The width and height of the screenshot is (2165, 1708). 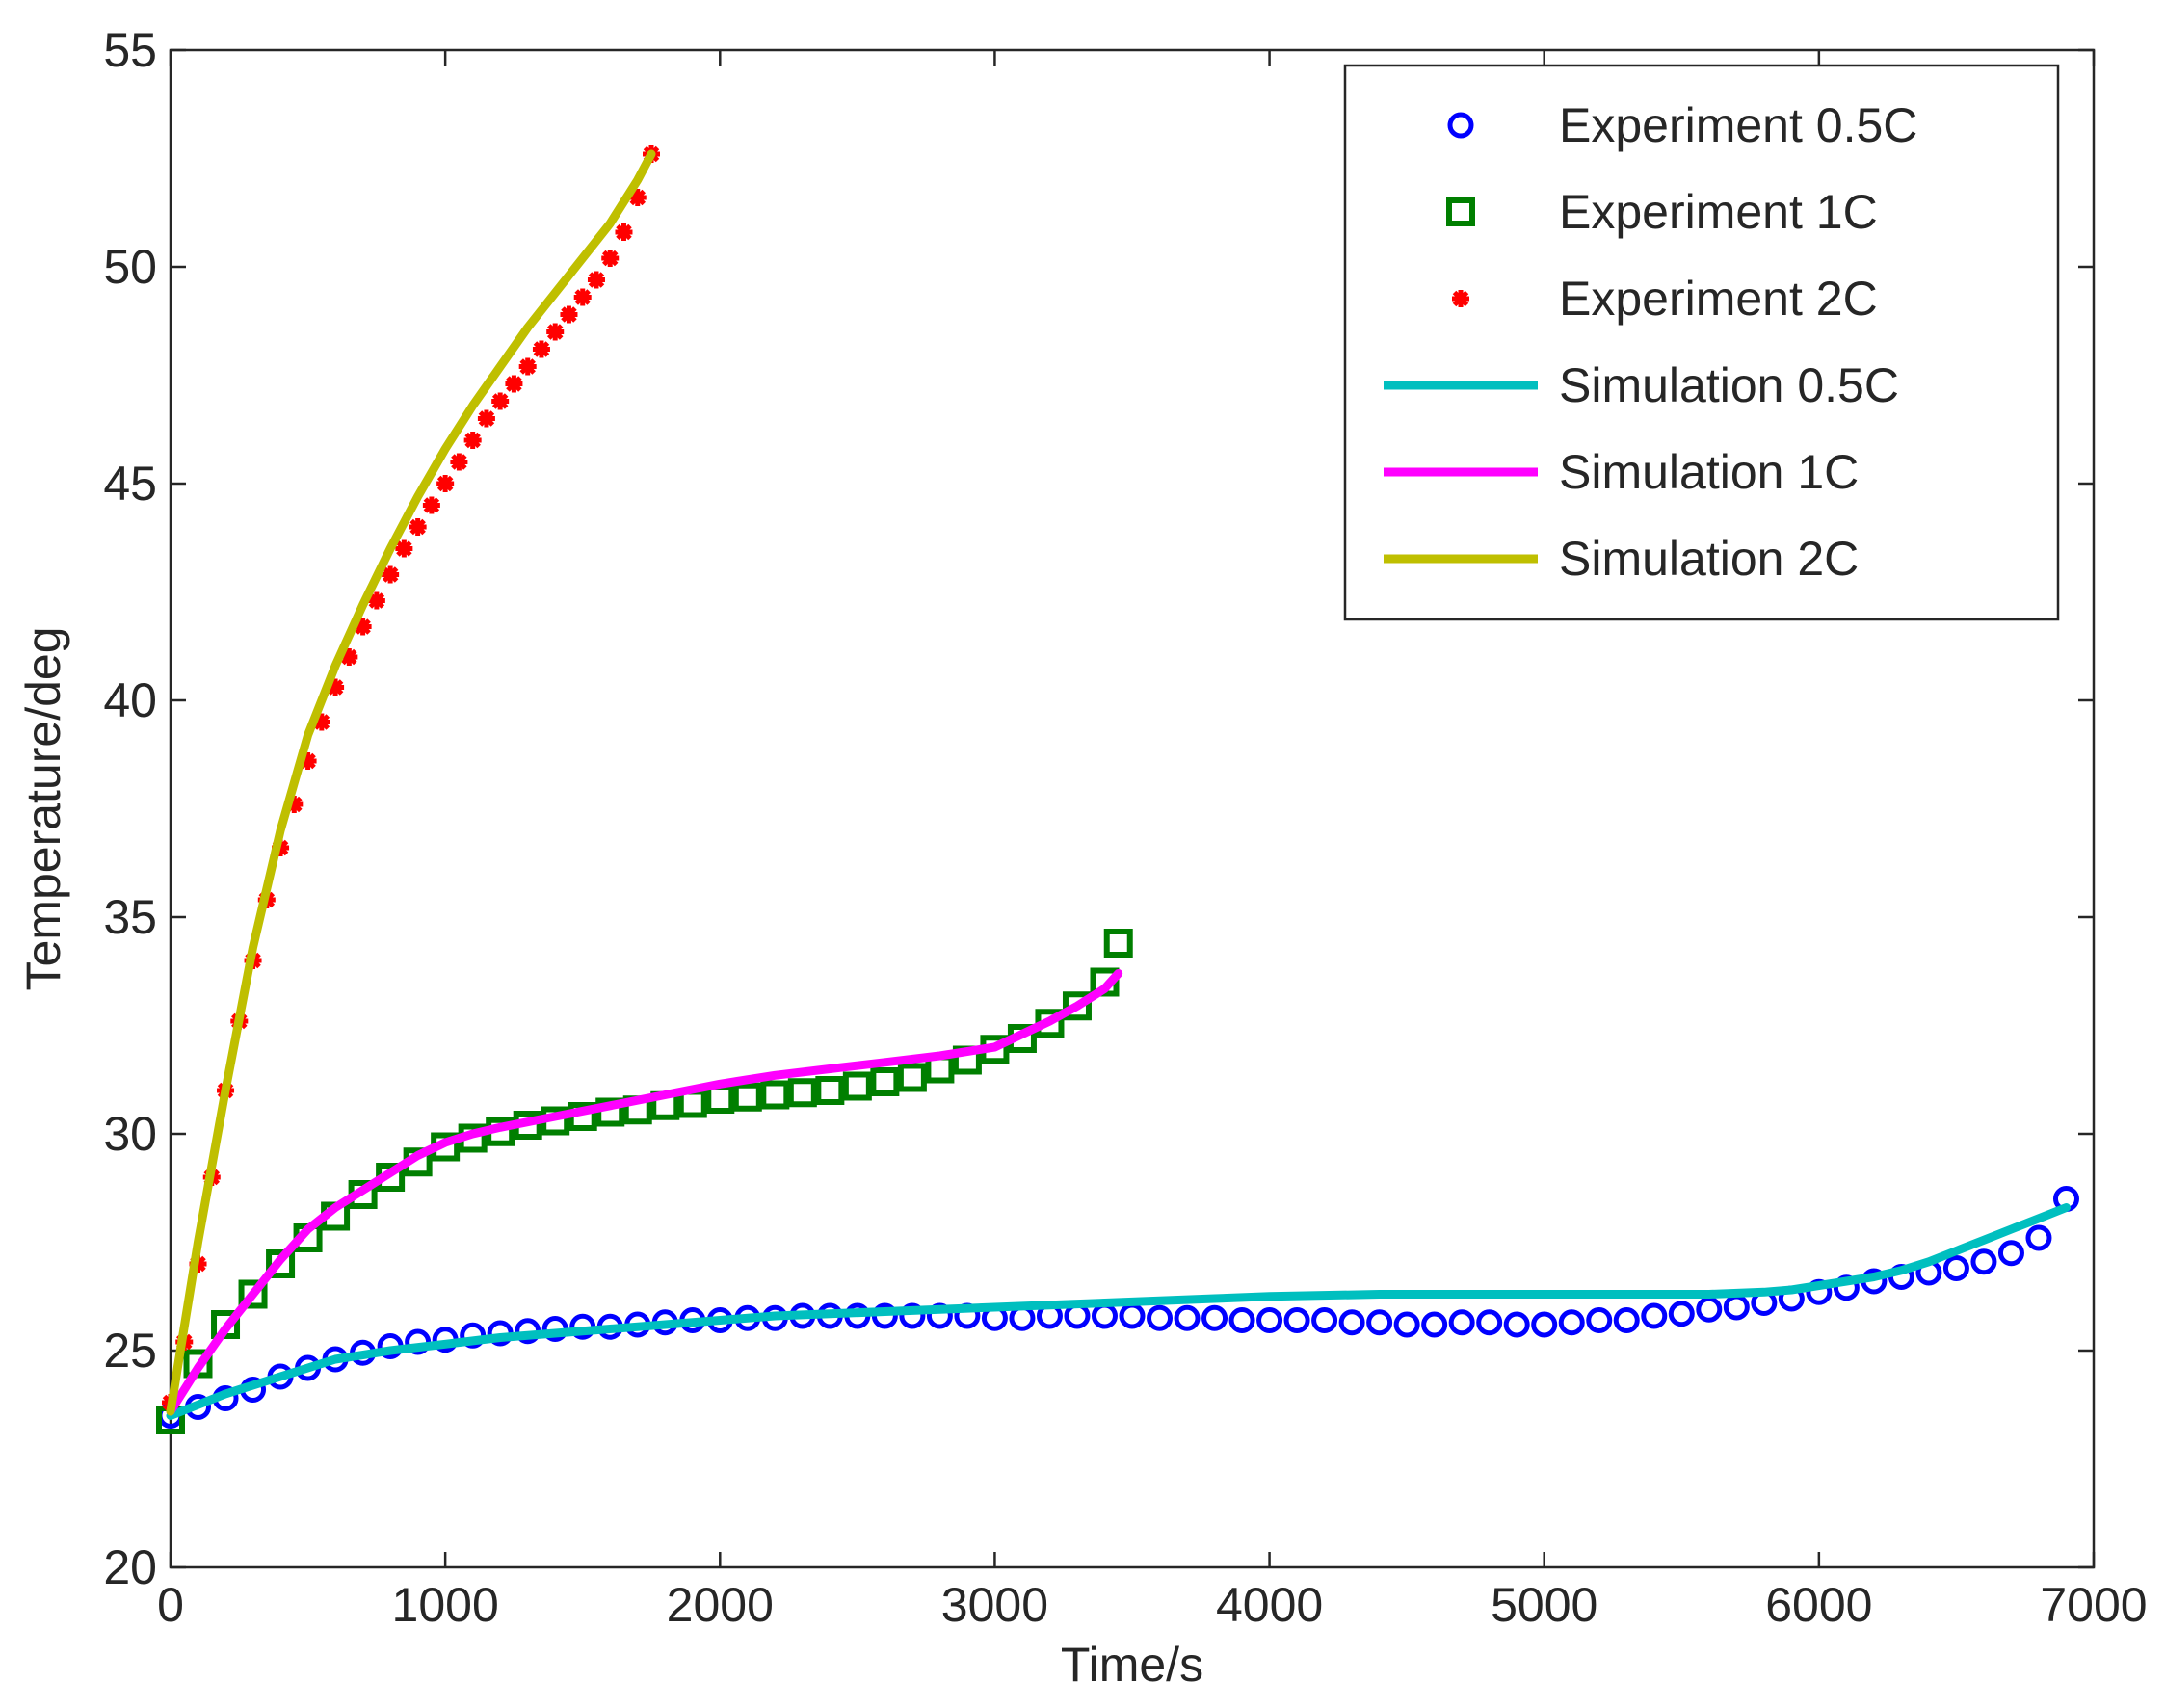 What do you see at coordinates (130, 700) in the screenshot?
I see `y-tick-label: 40` at bounding box center [130, 700].